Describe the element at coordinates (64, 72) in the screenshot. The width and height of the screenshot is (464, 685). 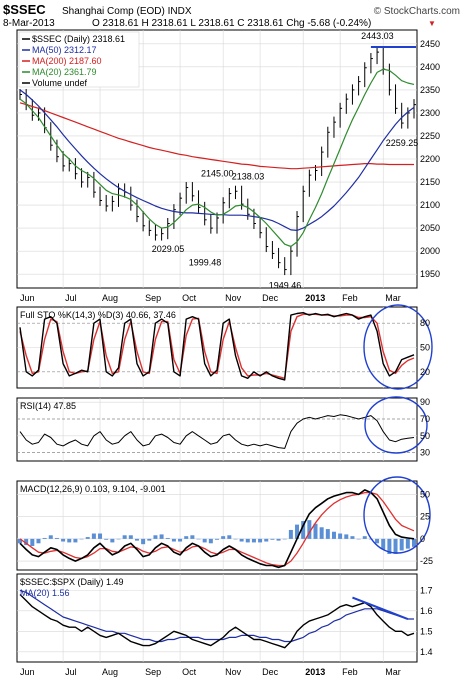
I see `legend-entry: MA(20) 2361.79` at that location.